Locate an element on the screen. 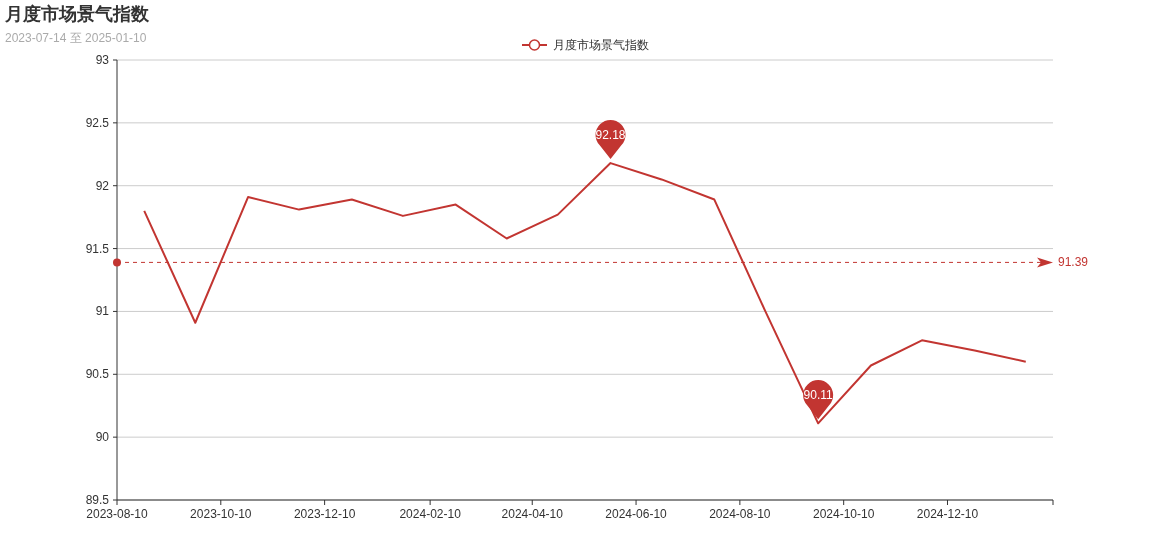  x-tick-label: 2024-04-10 is located at coordinates (532, 514).